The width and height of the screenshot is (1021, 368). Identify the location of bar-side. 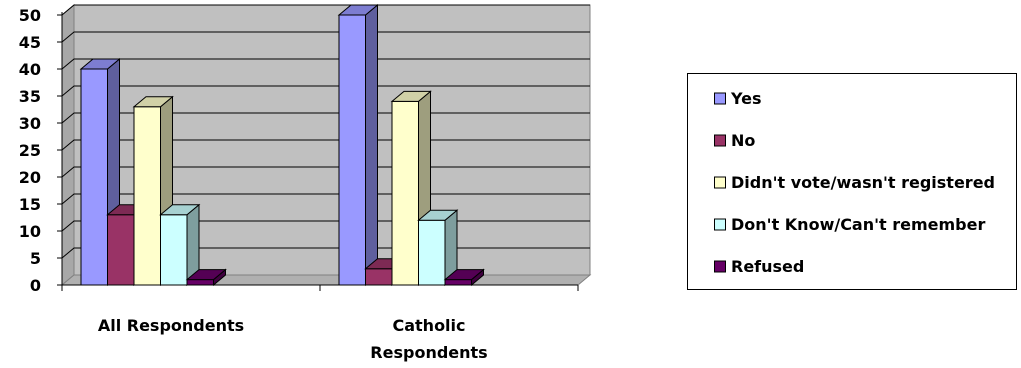
(371, 145).